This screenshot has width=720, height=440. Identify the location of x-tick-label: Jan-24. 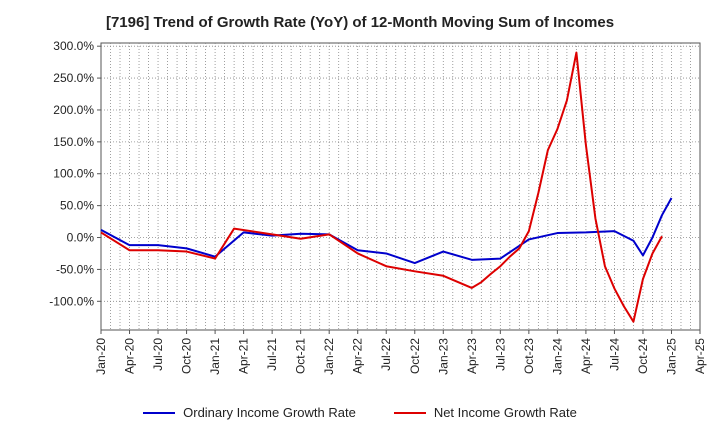
(557, 356).